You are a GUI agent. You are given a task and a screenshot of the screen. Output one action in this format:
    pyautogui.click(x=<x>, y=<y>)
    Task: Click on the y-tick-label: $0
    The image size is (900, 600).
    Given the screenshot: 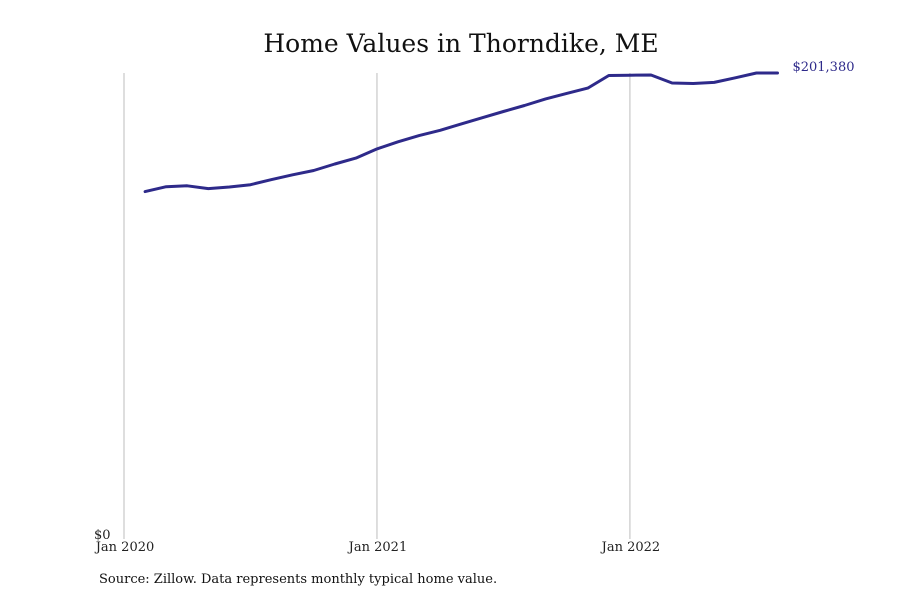 What is the action you would take?
    pyautogui.click(x=102, y=535)
    